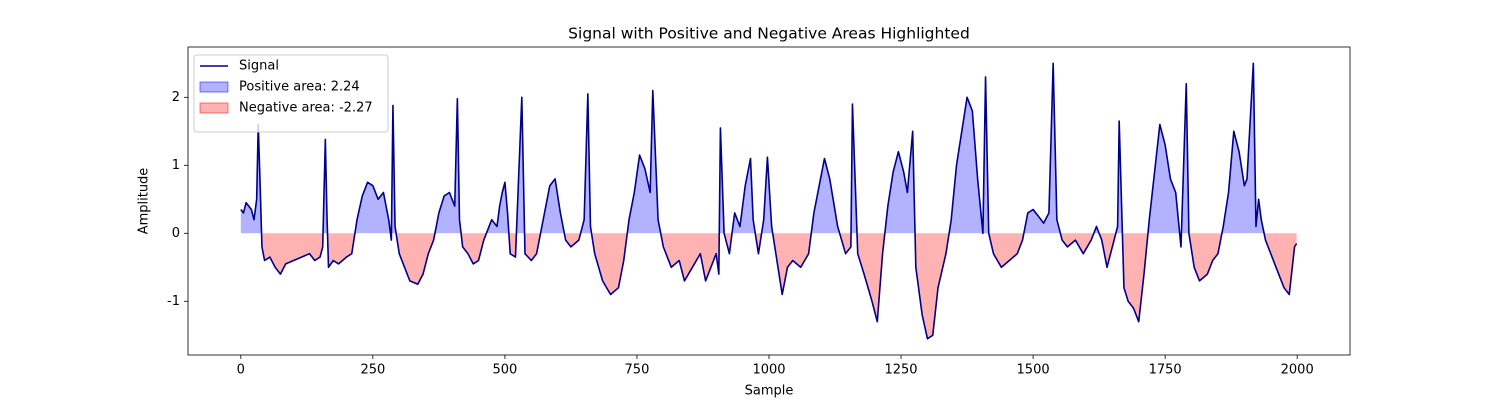  I want to click on x-tick-label: 1250, so click(900, 370).